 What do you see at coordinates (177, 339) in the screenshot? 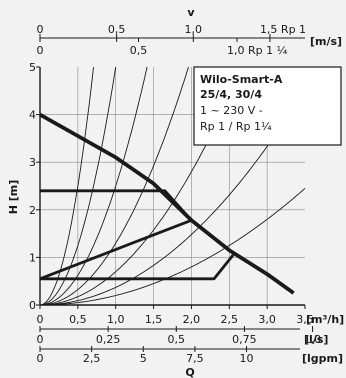
I see `flow-ls-tick-label: 0,5` at bounding box center [177, 339].